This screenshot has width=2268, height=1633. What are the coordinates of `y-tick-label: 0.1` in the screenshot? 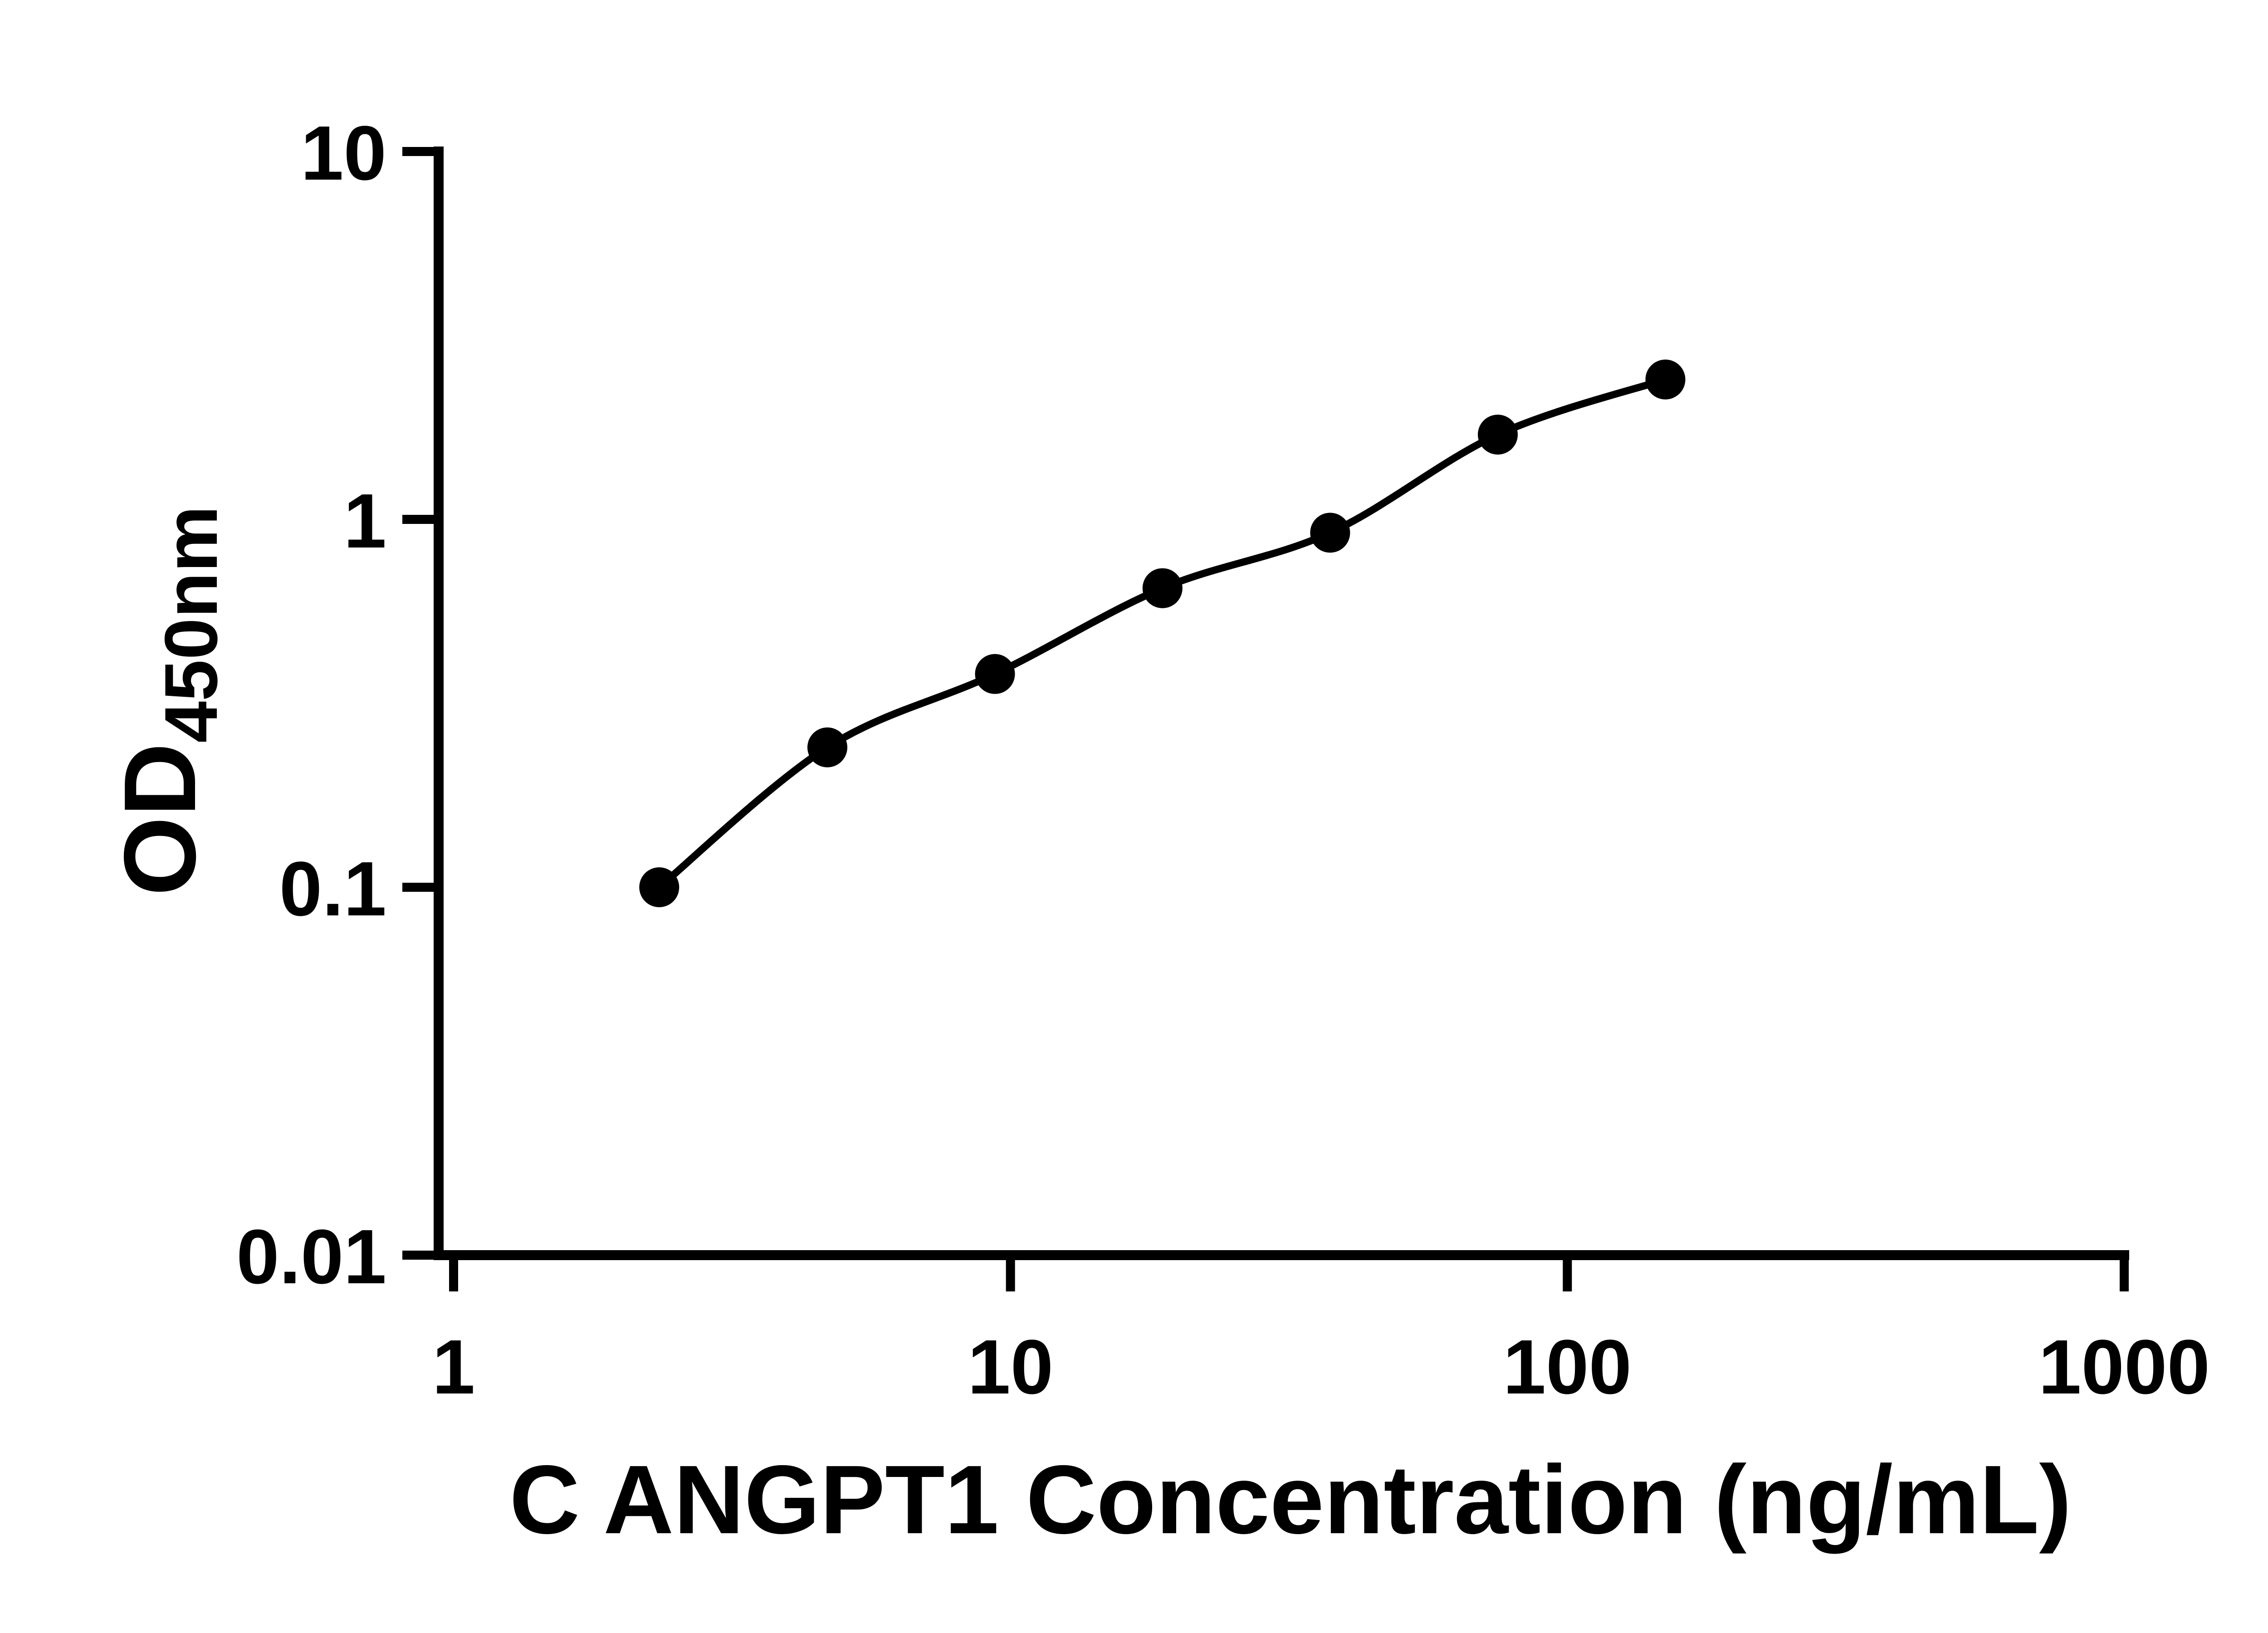 It's located at (332, 889).